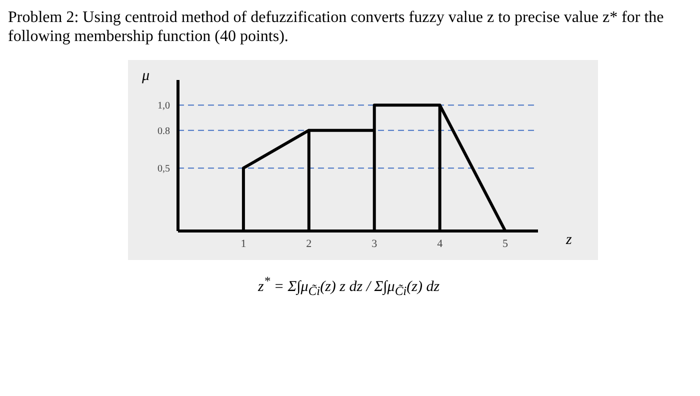 This screenshot has width=700, height=396. I want to click on y-tick-label: 0.8, so click(164, 131).